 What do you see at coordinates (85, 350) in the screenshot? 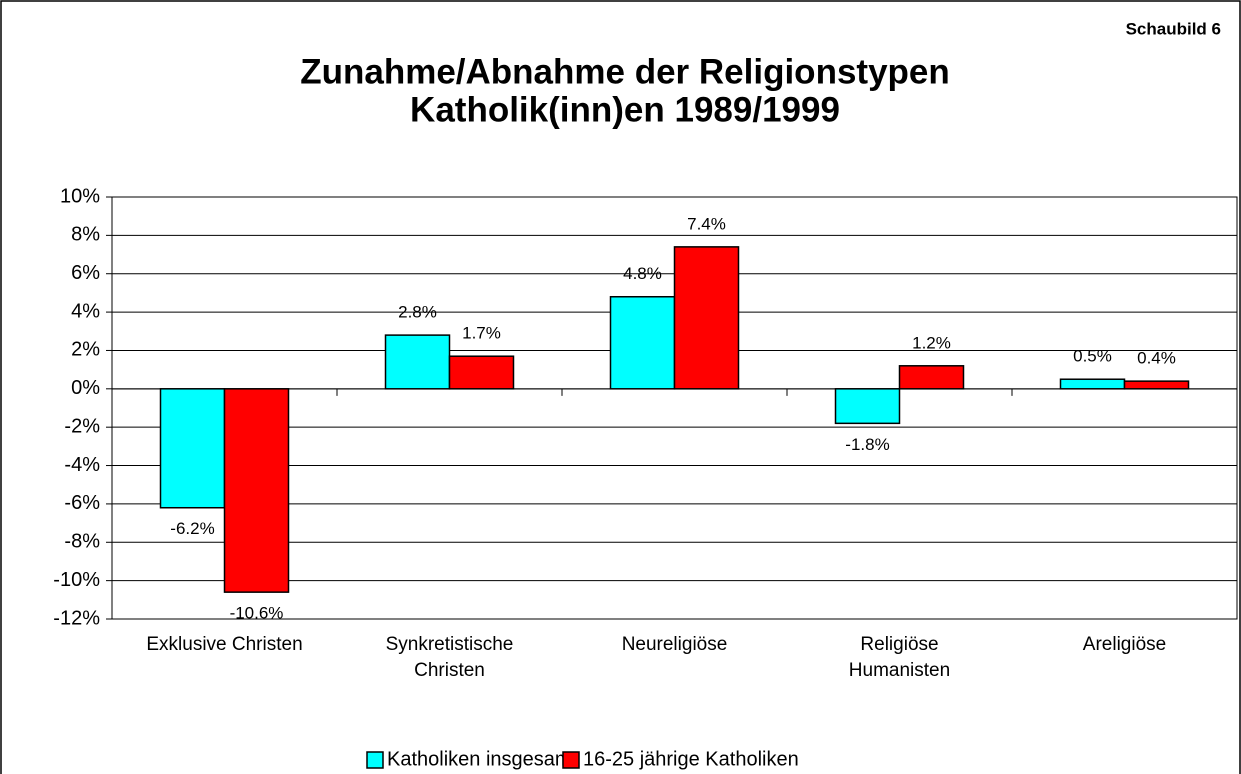
I see `y-tick-label: 2%` at bounding box center [85, 350].